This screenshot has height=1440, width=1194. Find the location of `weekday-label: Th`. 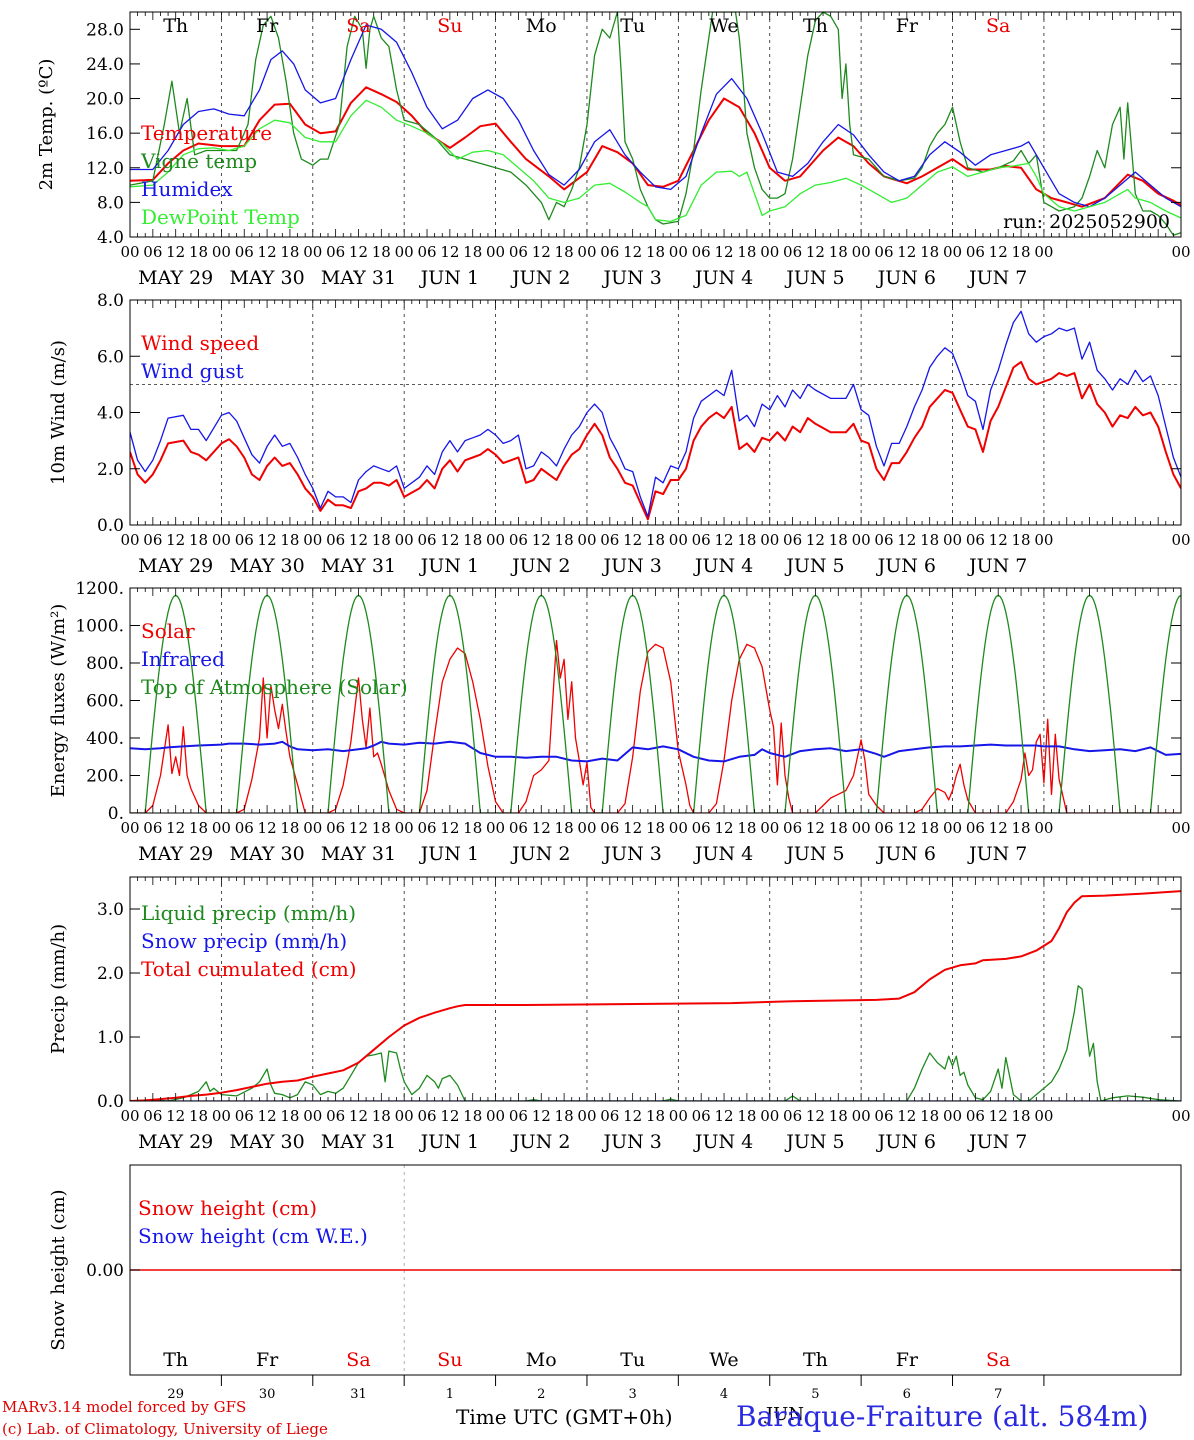

weekday-label: Th is located at coordinates (815, 26).